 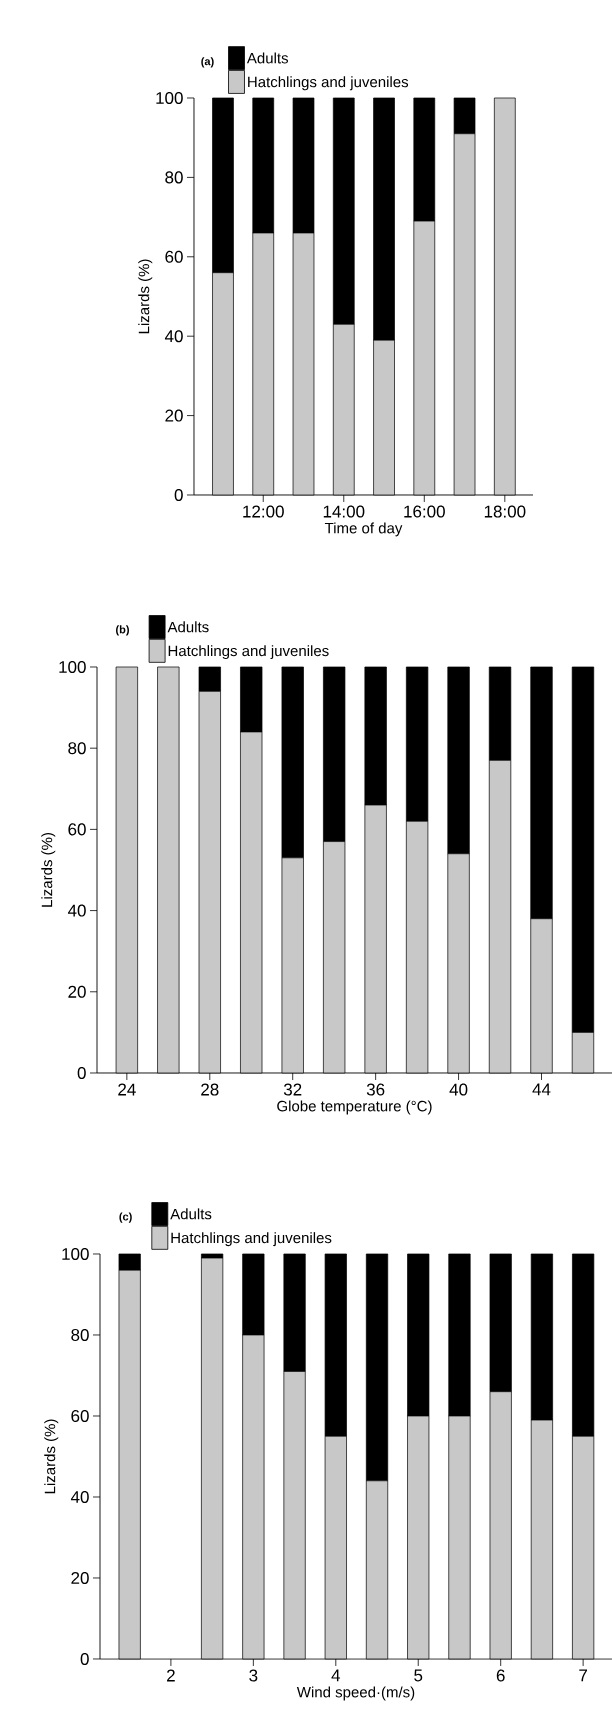 What do you see at coordinates (458, 1089) in the screenshot?
I see `x-tick-label: 40` at bounding box center [458, 1089].